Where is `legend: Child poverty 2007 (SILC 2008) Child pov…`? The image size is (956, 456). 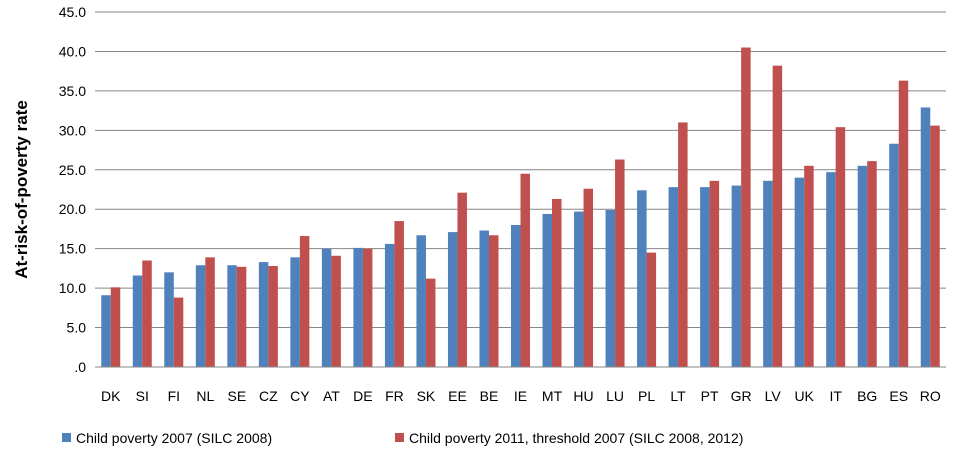
legend: Child poverty 2007 (SILC 2008) Child pov… is located at coordinates (402, 438).